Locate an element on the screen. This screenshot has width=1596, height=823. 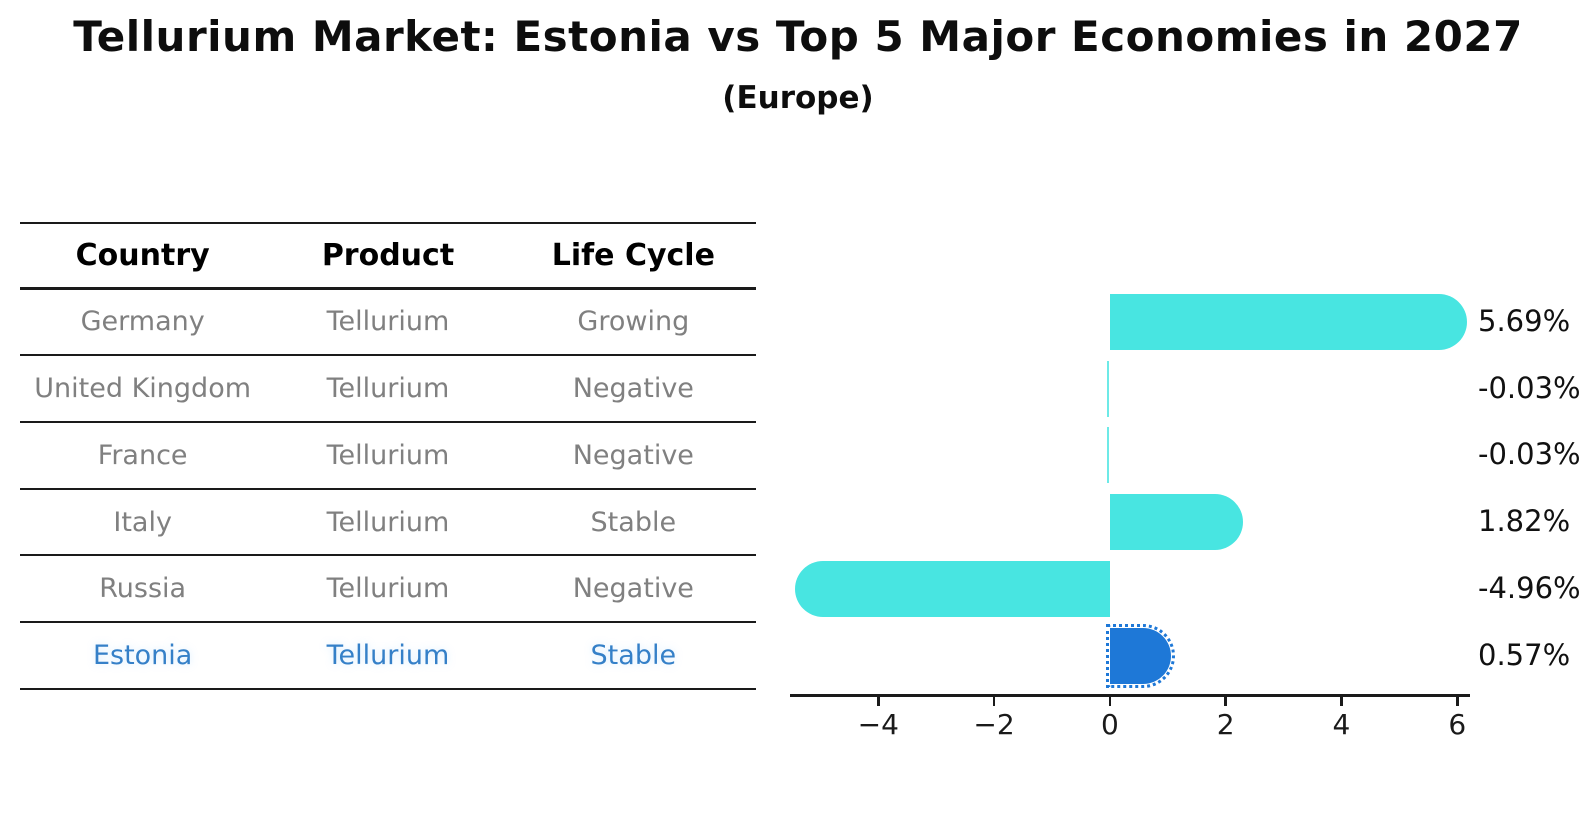
table-top-border is located at coordinates (388, 223).